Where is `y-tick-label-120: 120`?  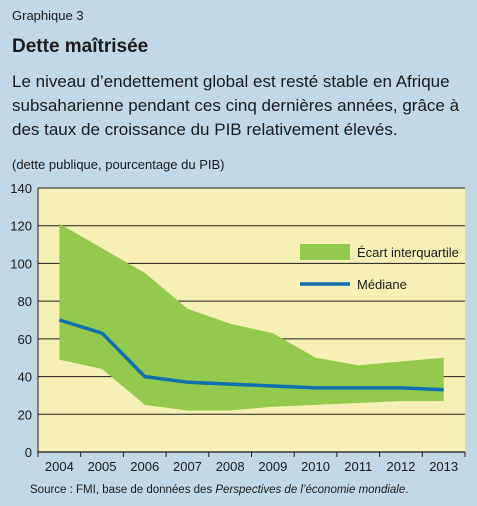
y-tick-label-120: 120 is located at coordinates (21, 226).